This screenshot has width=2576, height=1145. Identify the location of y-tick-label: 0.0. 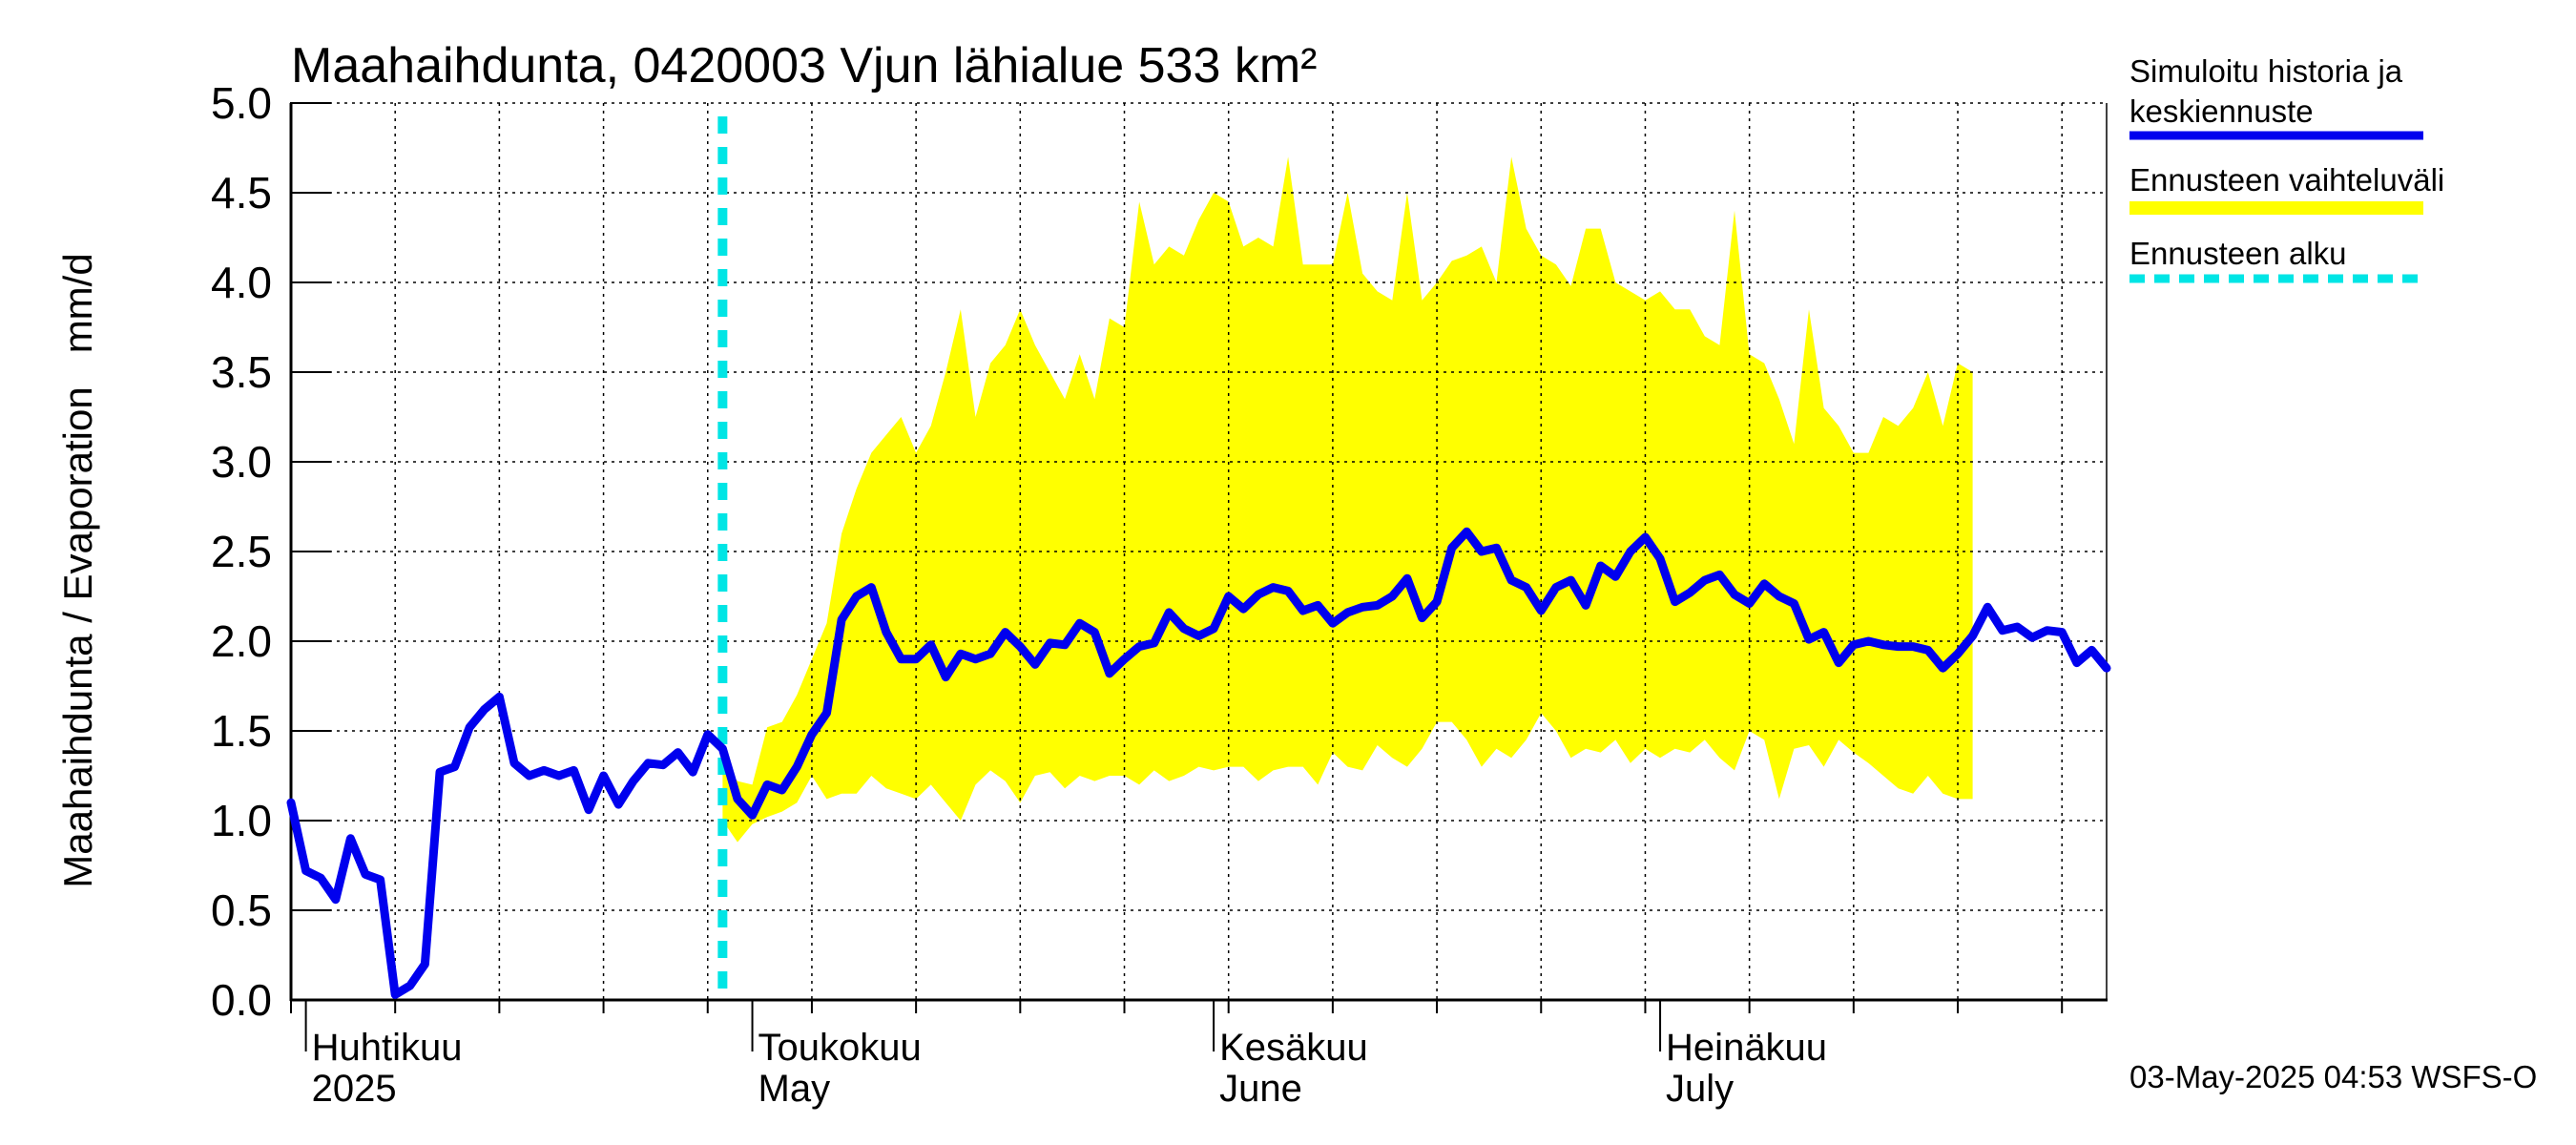
(241, 1000).